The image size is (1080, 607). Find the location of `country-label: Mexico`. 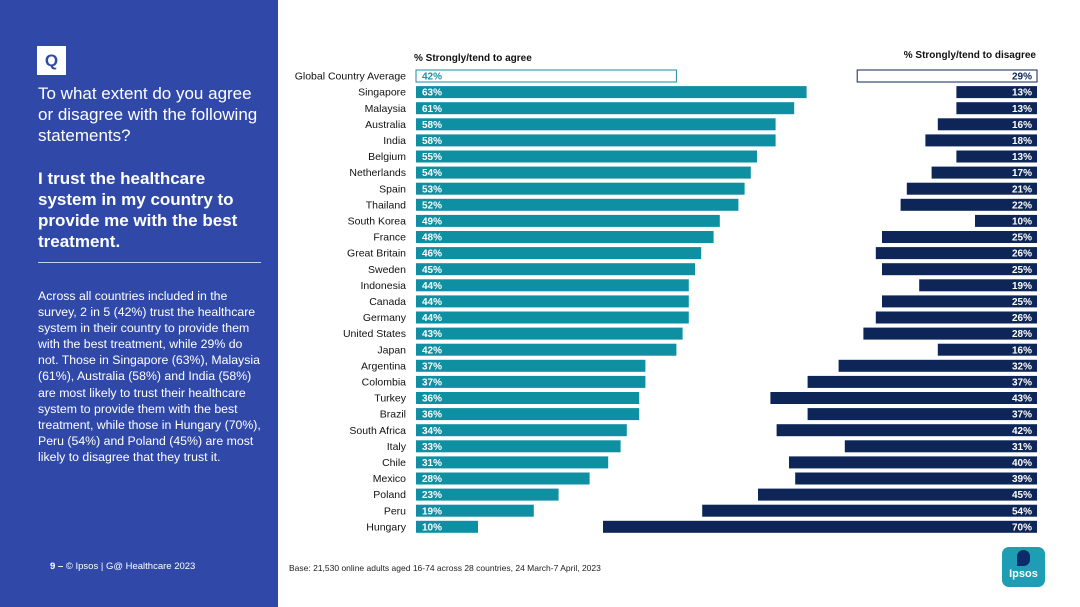

country-label: Mexico is located at coordinates (389, 479).